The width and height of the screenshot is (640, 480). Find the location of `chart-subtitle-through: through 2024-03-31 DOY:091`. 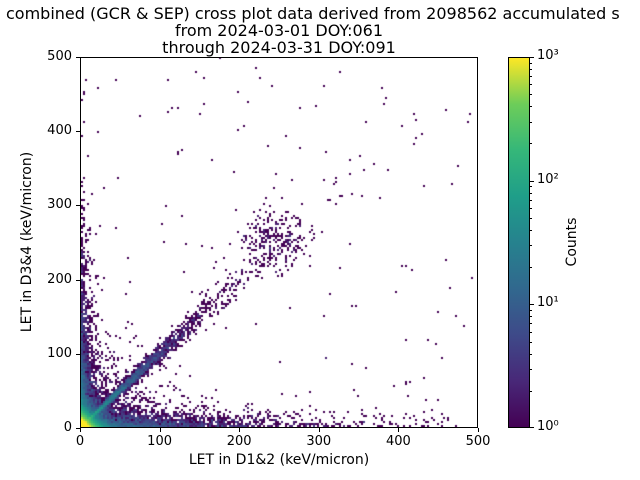

chart-subtitle-through: through 2024-03-31 DOY:091 is located at coordinates (279, 47).